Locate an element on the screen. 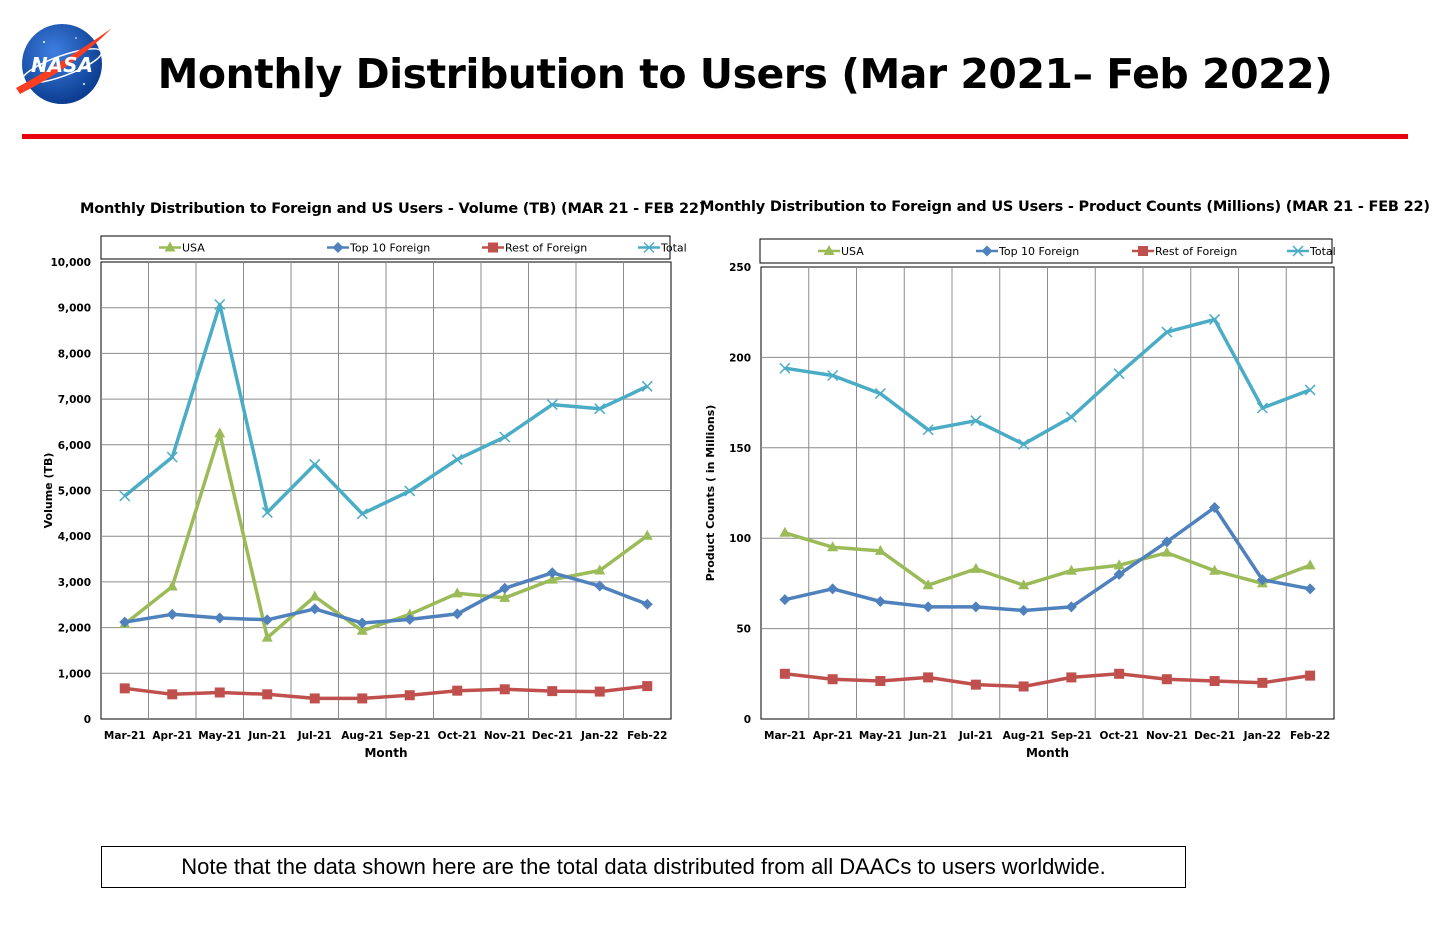  c1-legend-label: USA is located at coordinates (193, 248).